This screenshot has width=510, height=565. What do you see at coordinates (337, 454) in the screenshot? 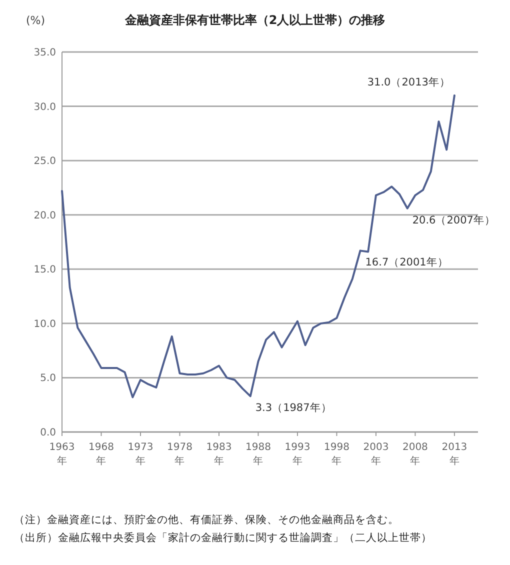
I see `x-tick-label: 1998 年` at bounding box center [337, 454].